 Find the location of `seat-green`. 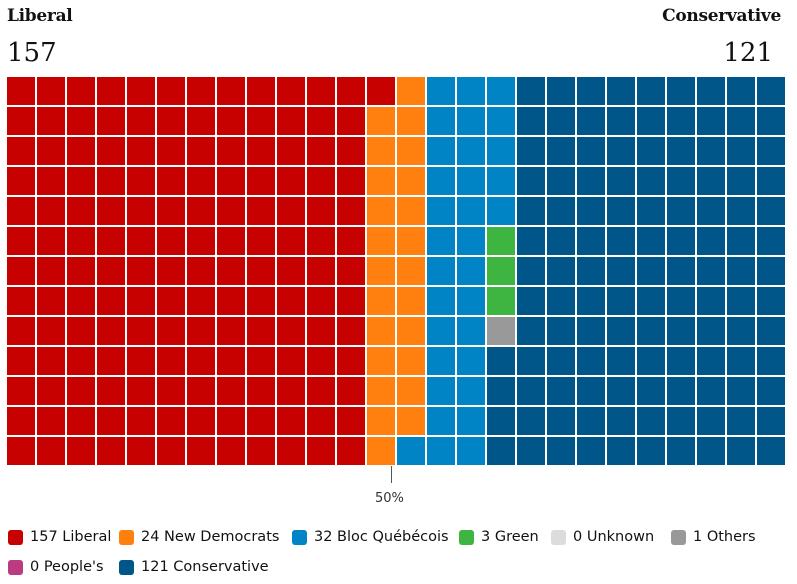

seat-green is located at coordinates (501, 301).